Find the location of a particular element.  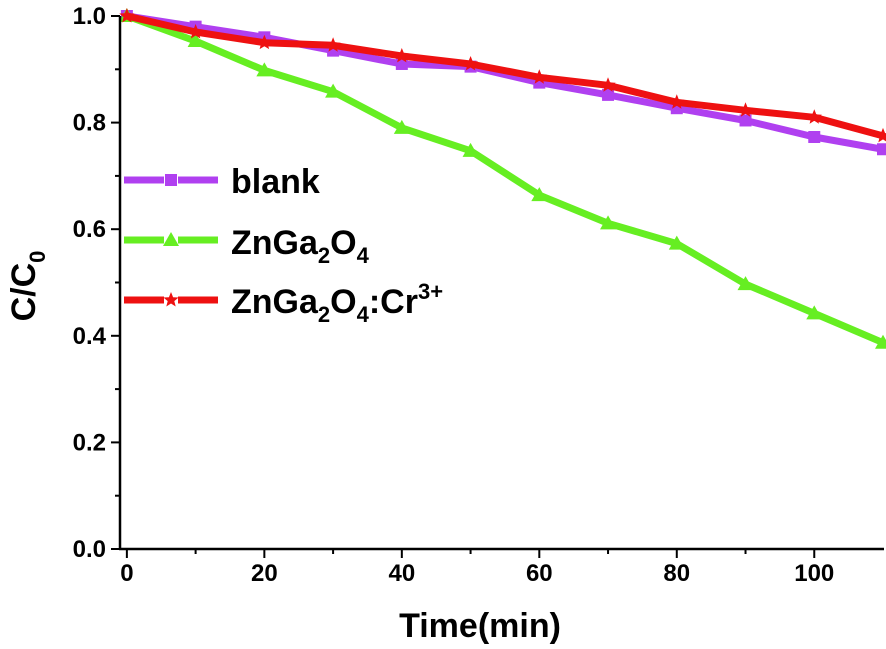

legend-marker-zga-shape is located at coordinates (171, 239).